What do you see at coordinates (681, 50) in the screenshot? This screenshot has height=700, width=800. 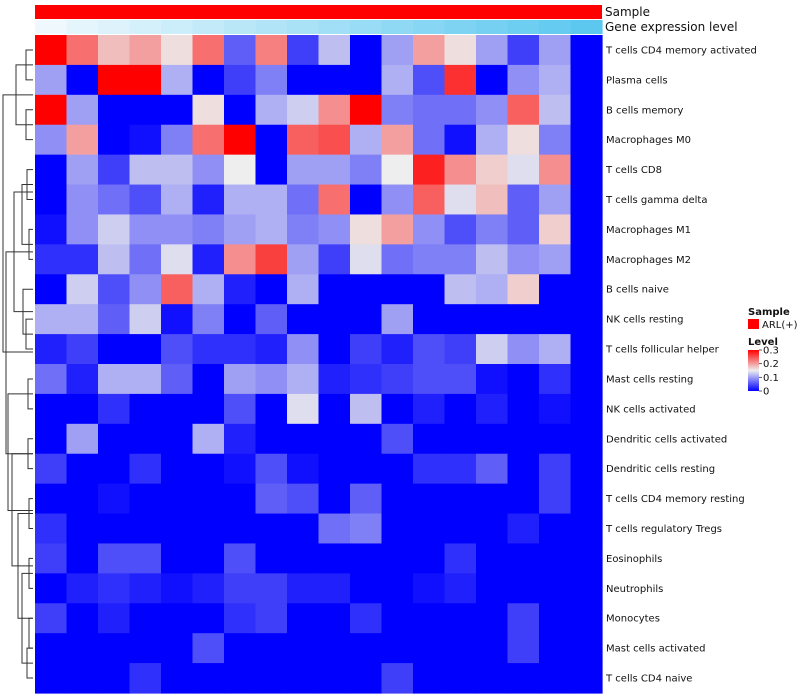 I see `row-label: T cells CD4 memory activated` at bounding box center [681, 50].